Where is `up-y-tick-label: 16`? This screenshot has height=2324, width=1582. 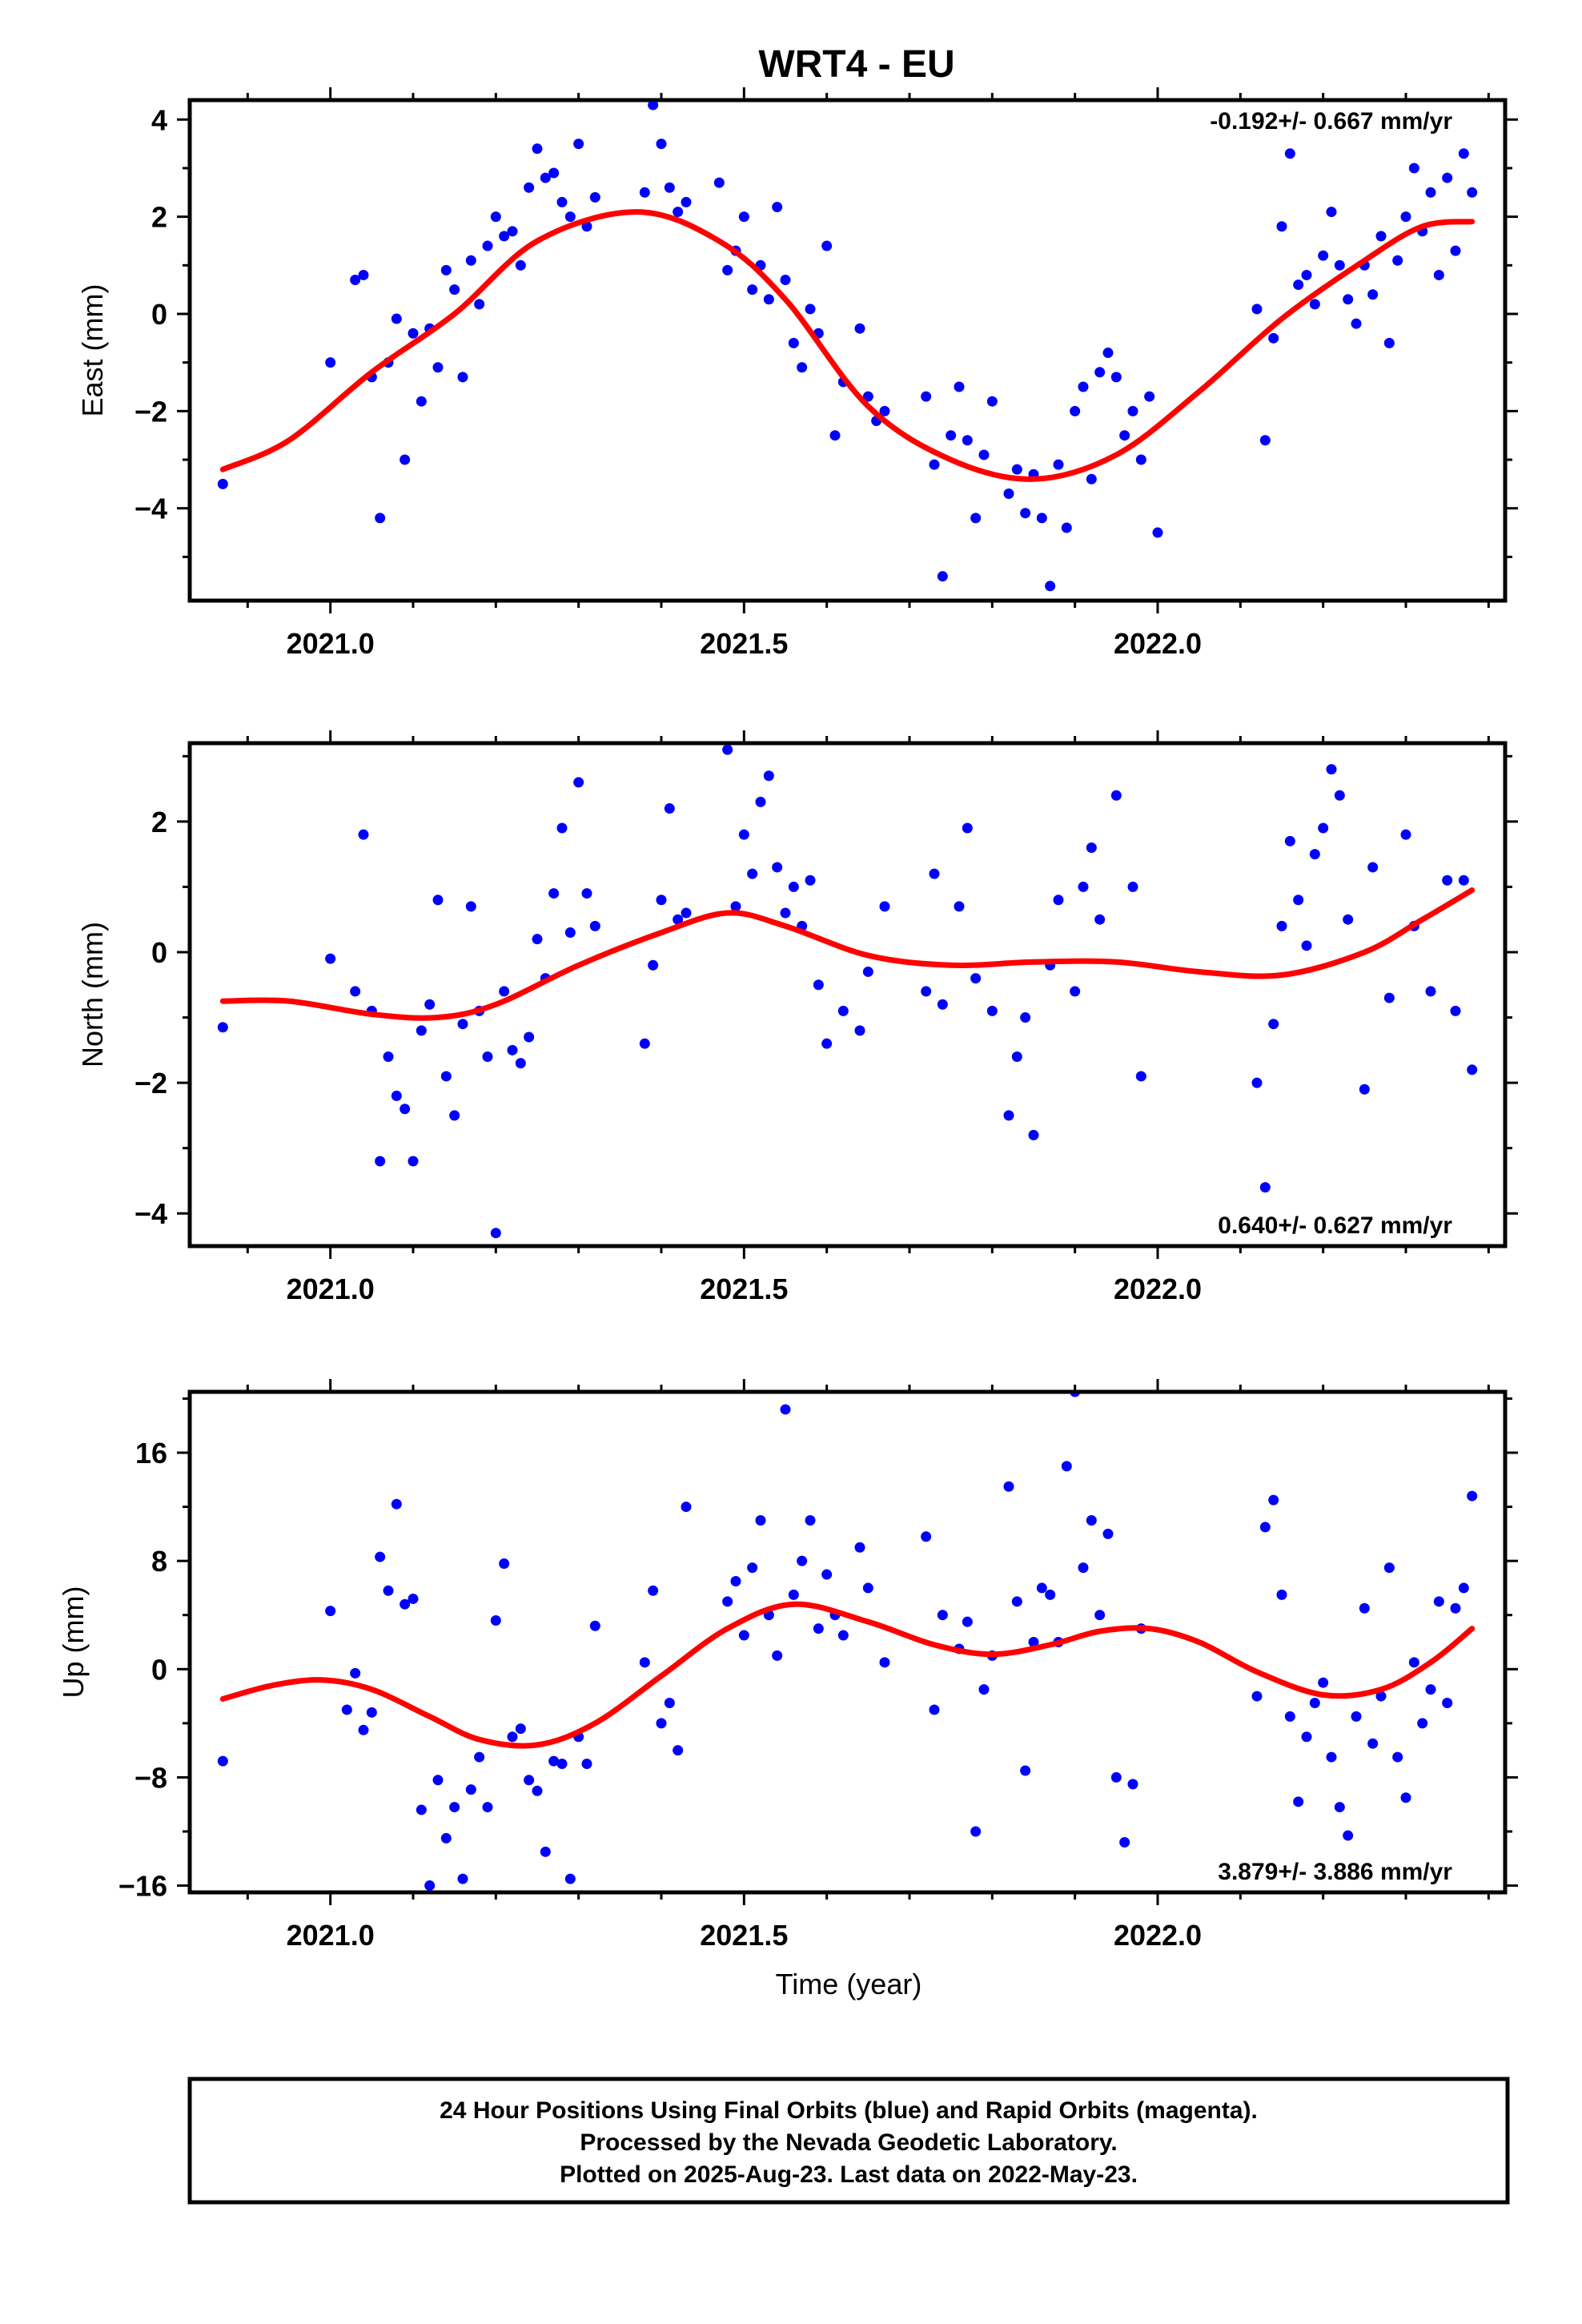
up-y-tick-label: 16 is located at coordinates (151, 1453).